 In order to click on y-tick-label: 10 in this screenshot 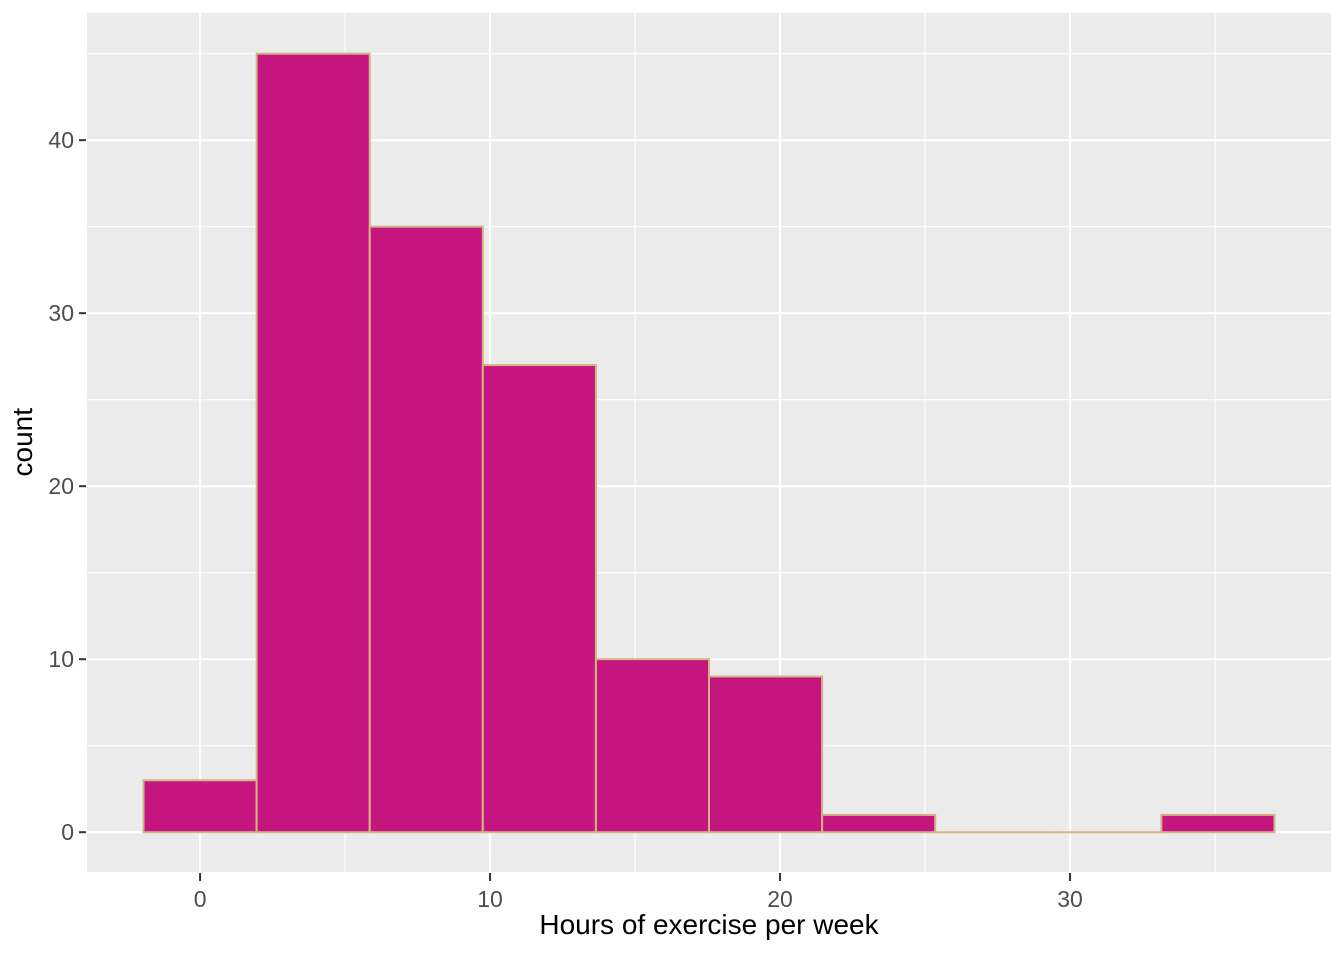, I will do `click(61, 659)`.